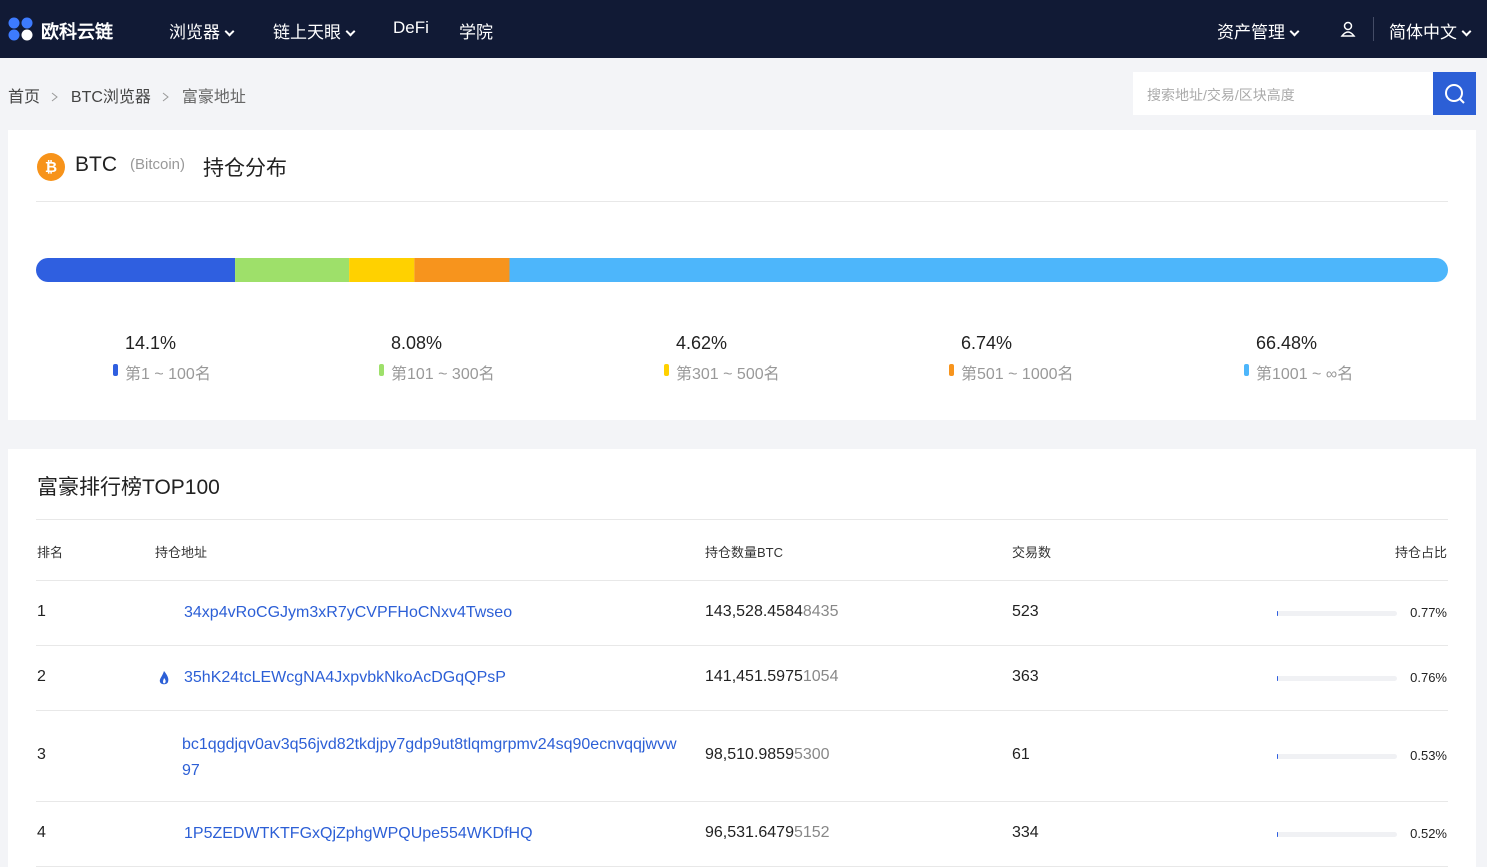  Describe the element at coordinates (164, 678) in the screenshot. I see `address-tag-icon` at that location.